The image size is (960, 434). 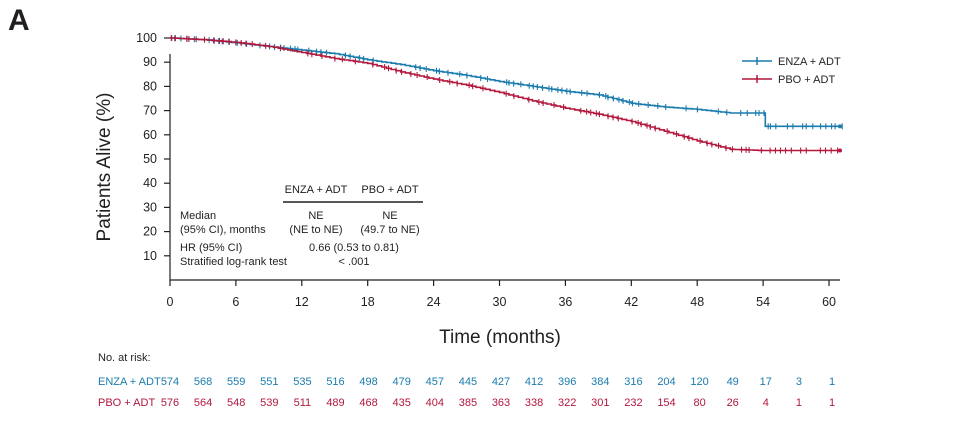 I want to click on stats-col-header-enza: ENZA + ADT, so click(x=316, y=190).